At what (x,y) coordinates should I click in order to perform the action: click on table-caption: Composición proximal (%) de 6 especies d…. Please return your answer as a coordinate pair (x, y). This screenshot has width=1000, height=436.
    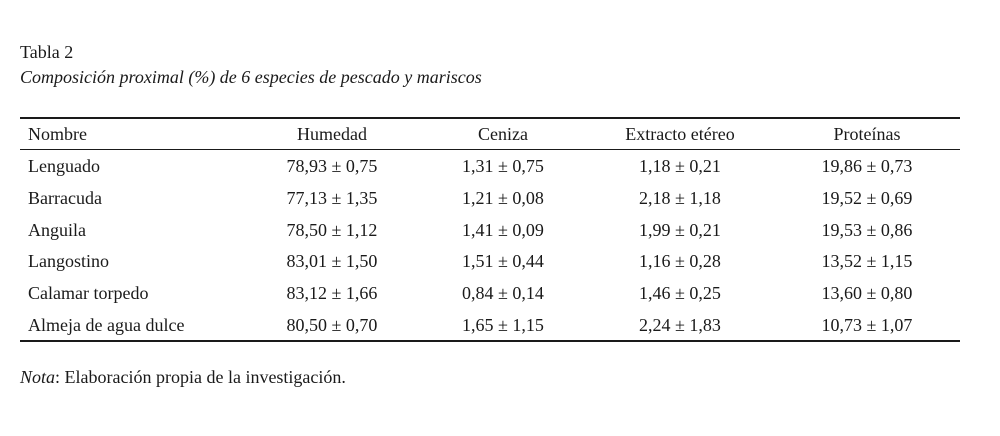
    Looking at the image, I should click on (251, 77).